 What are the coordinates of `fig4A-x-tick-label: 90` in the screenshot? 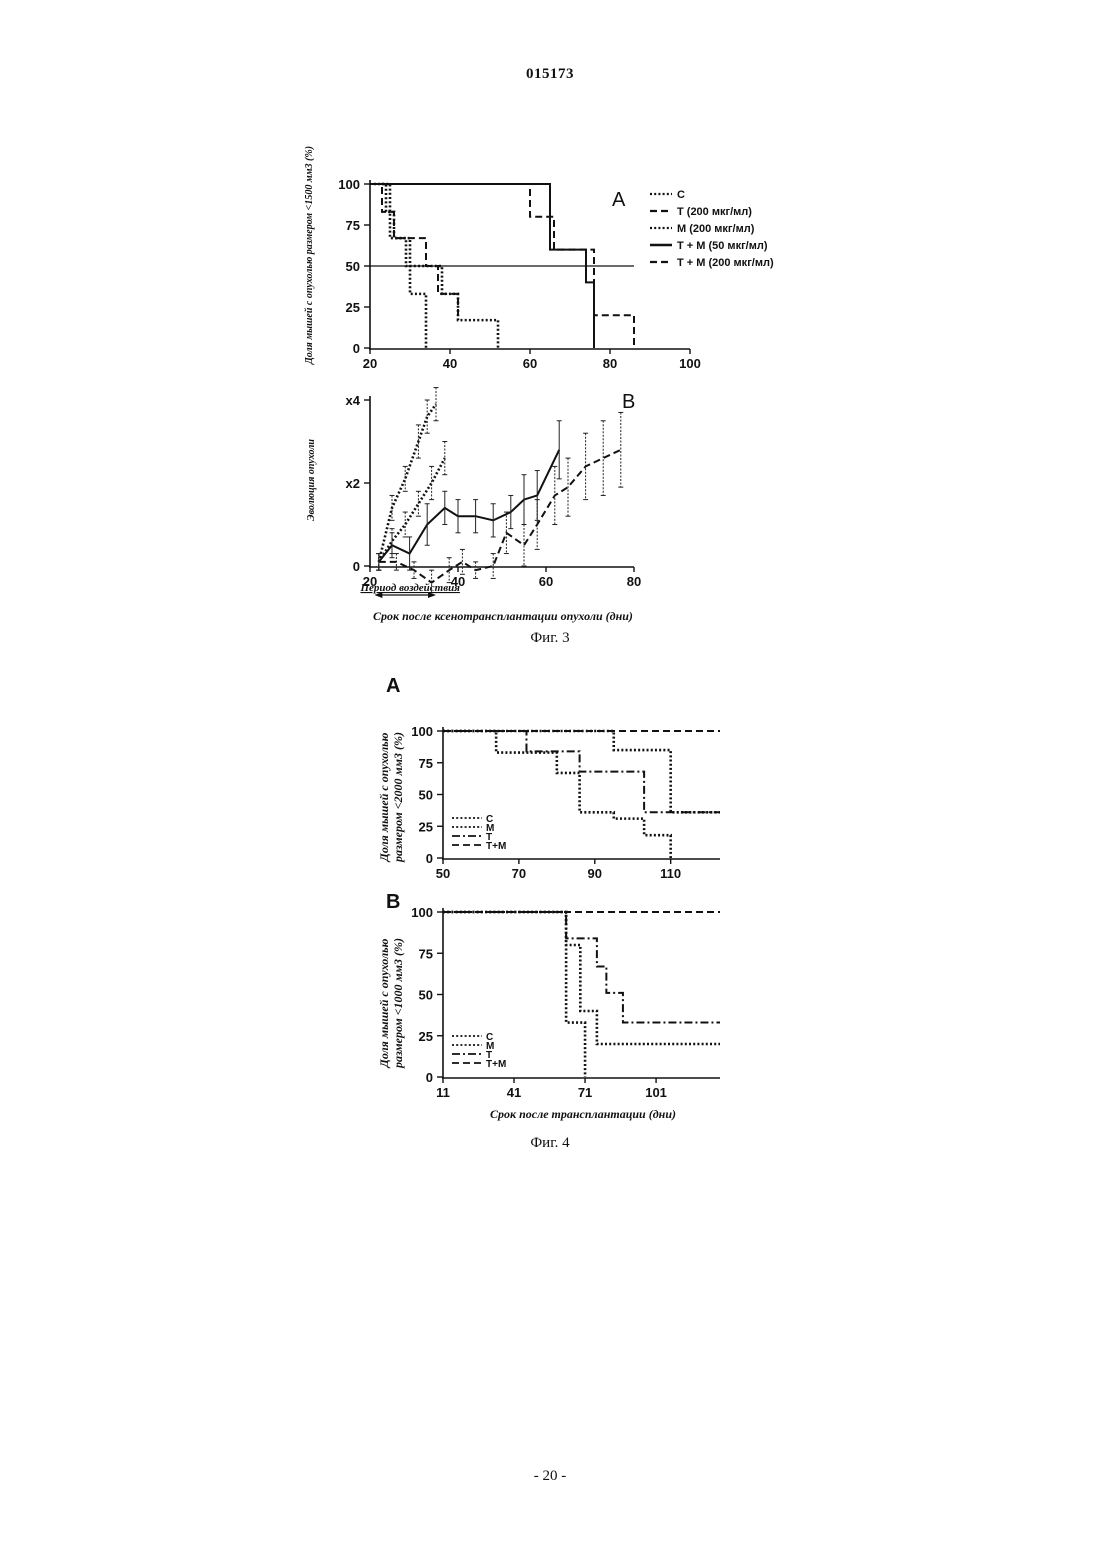 It's located at (595, 873).